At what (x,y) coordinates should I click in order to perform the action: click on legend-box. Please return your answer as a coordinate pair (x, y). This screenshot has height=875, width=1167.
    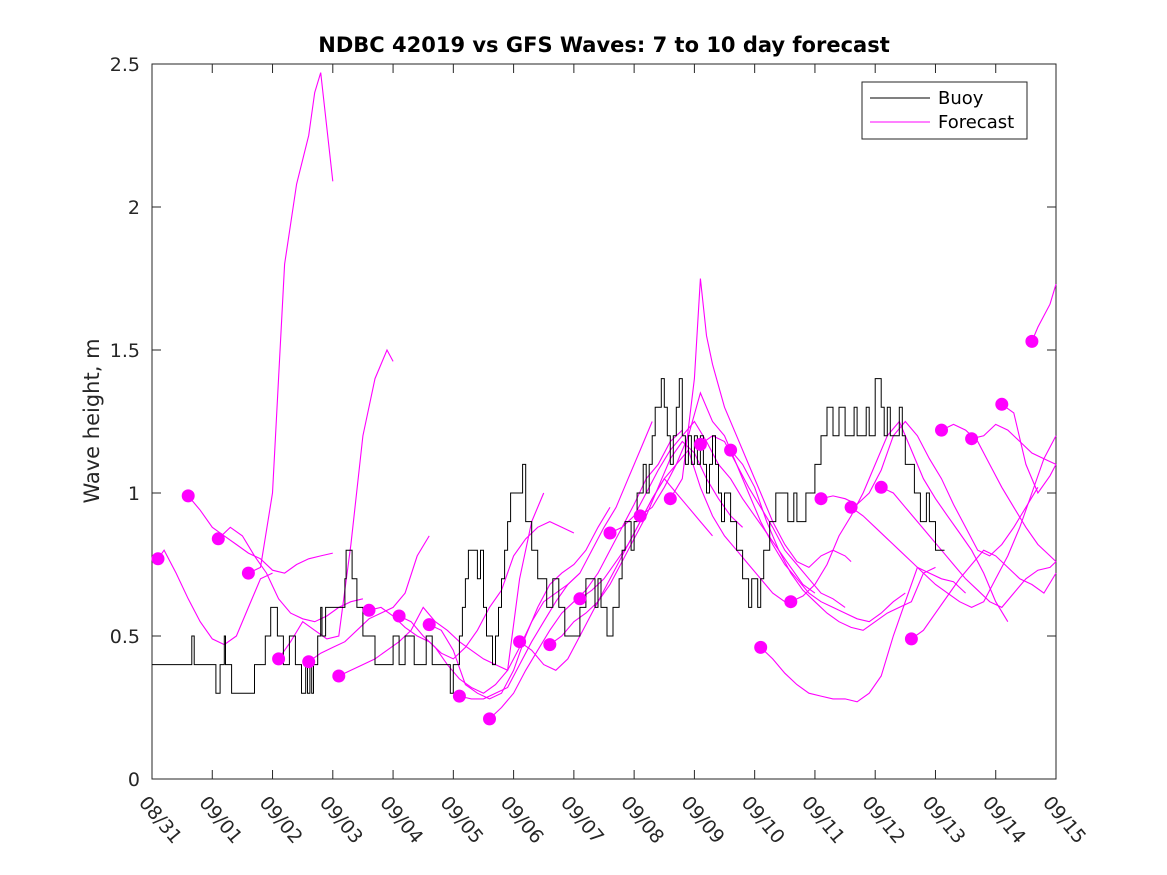
    Looking at the image, I should click on (944, 110).